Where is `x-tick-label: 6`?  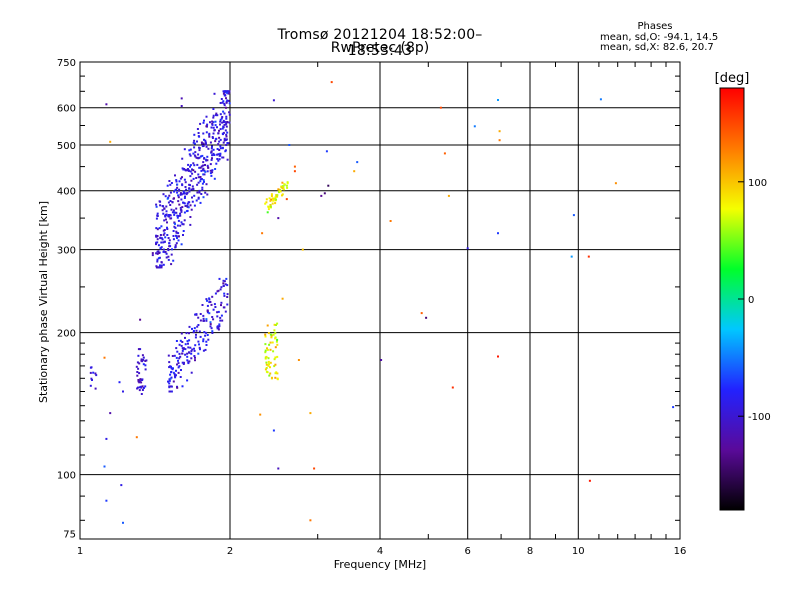
x-tick-label: 6 is located at coordinates (468, 551).